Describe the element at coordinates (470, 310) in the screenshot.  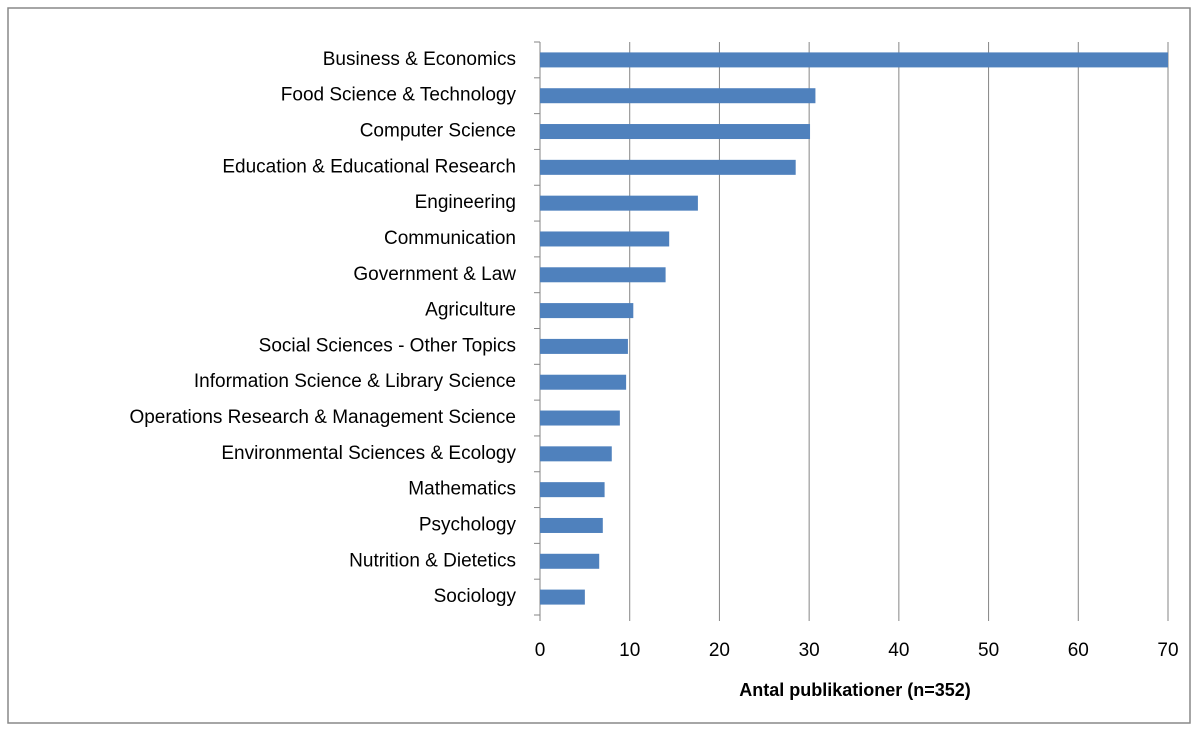
I see `y-tick-label: Agriculture` at that location.